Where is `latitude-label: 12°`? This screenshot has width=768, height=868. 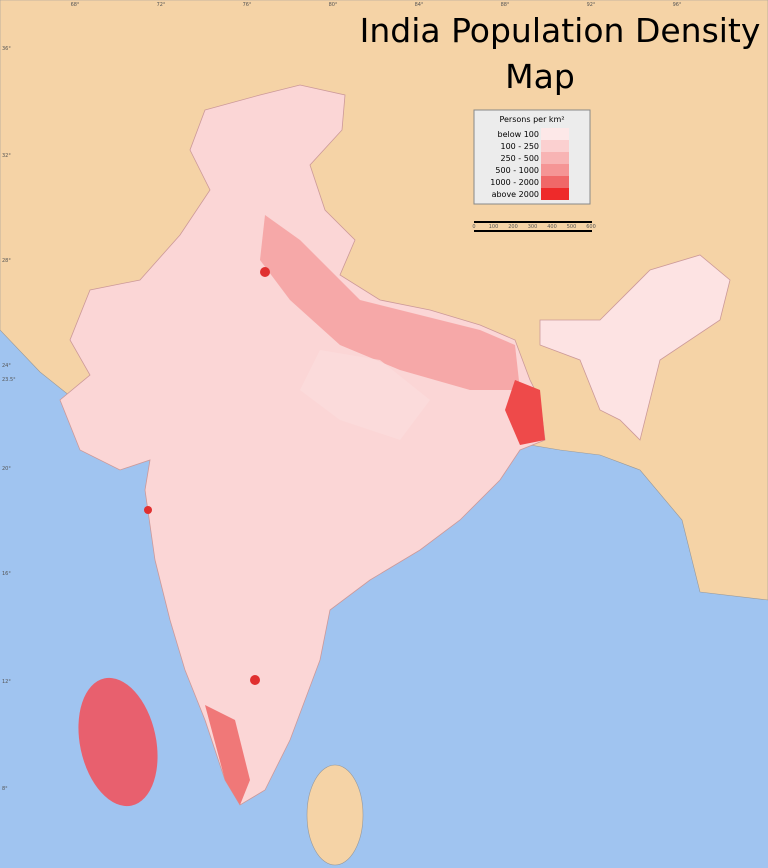 latitude-label: 12° is located at coordinates (6, 682).